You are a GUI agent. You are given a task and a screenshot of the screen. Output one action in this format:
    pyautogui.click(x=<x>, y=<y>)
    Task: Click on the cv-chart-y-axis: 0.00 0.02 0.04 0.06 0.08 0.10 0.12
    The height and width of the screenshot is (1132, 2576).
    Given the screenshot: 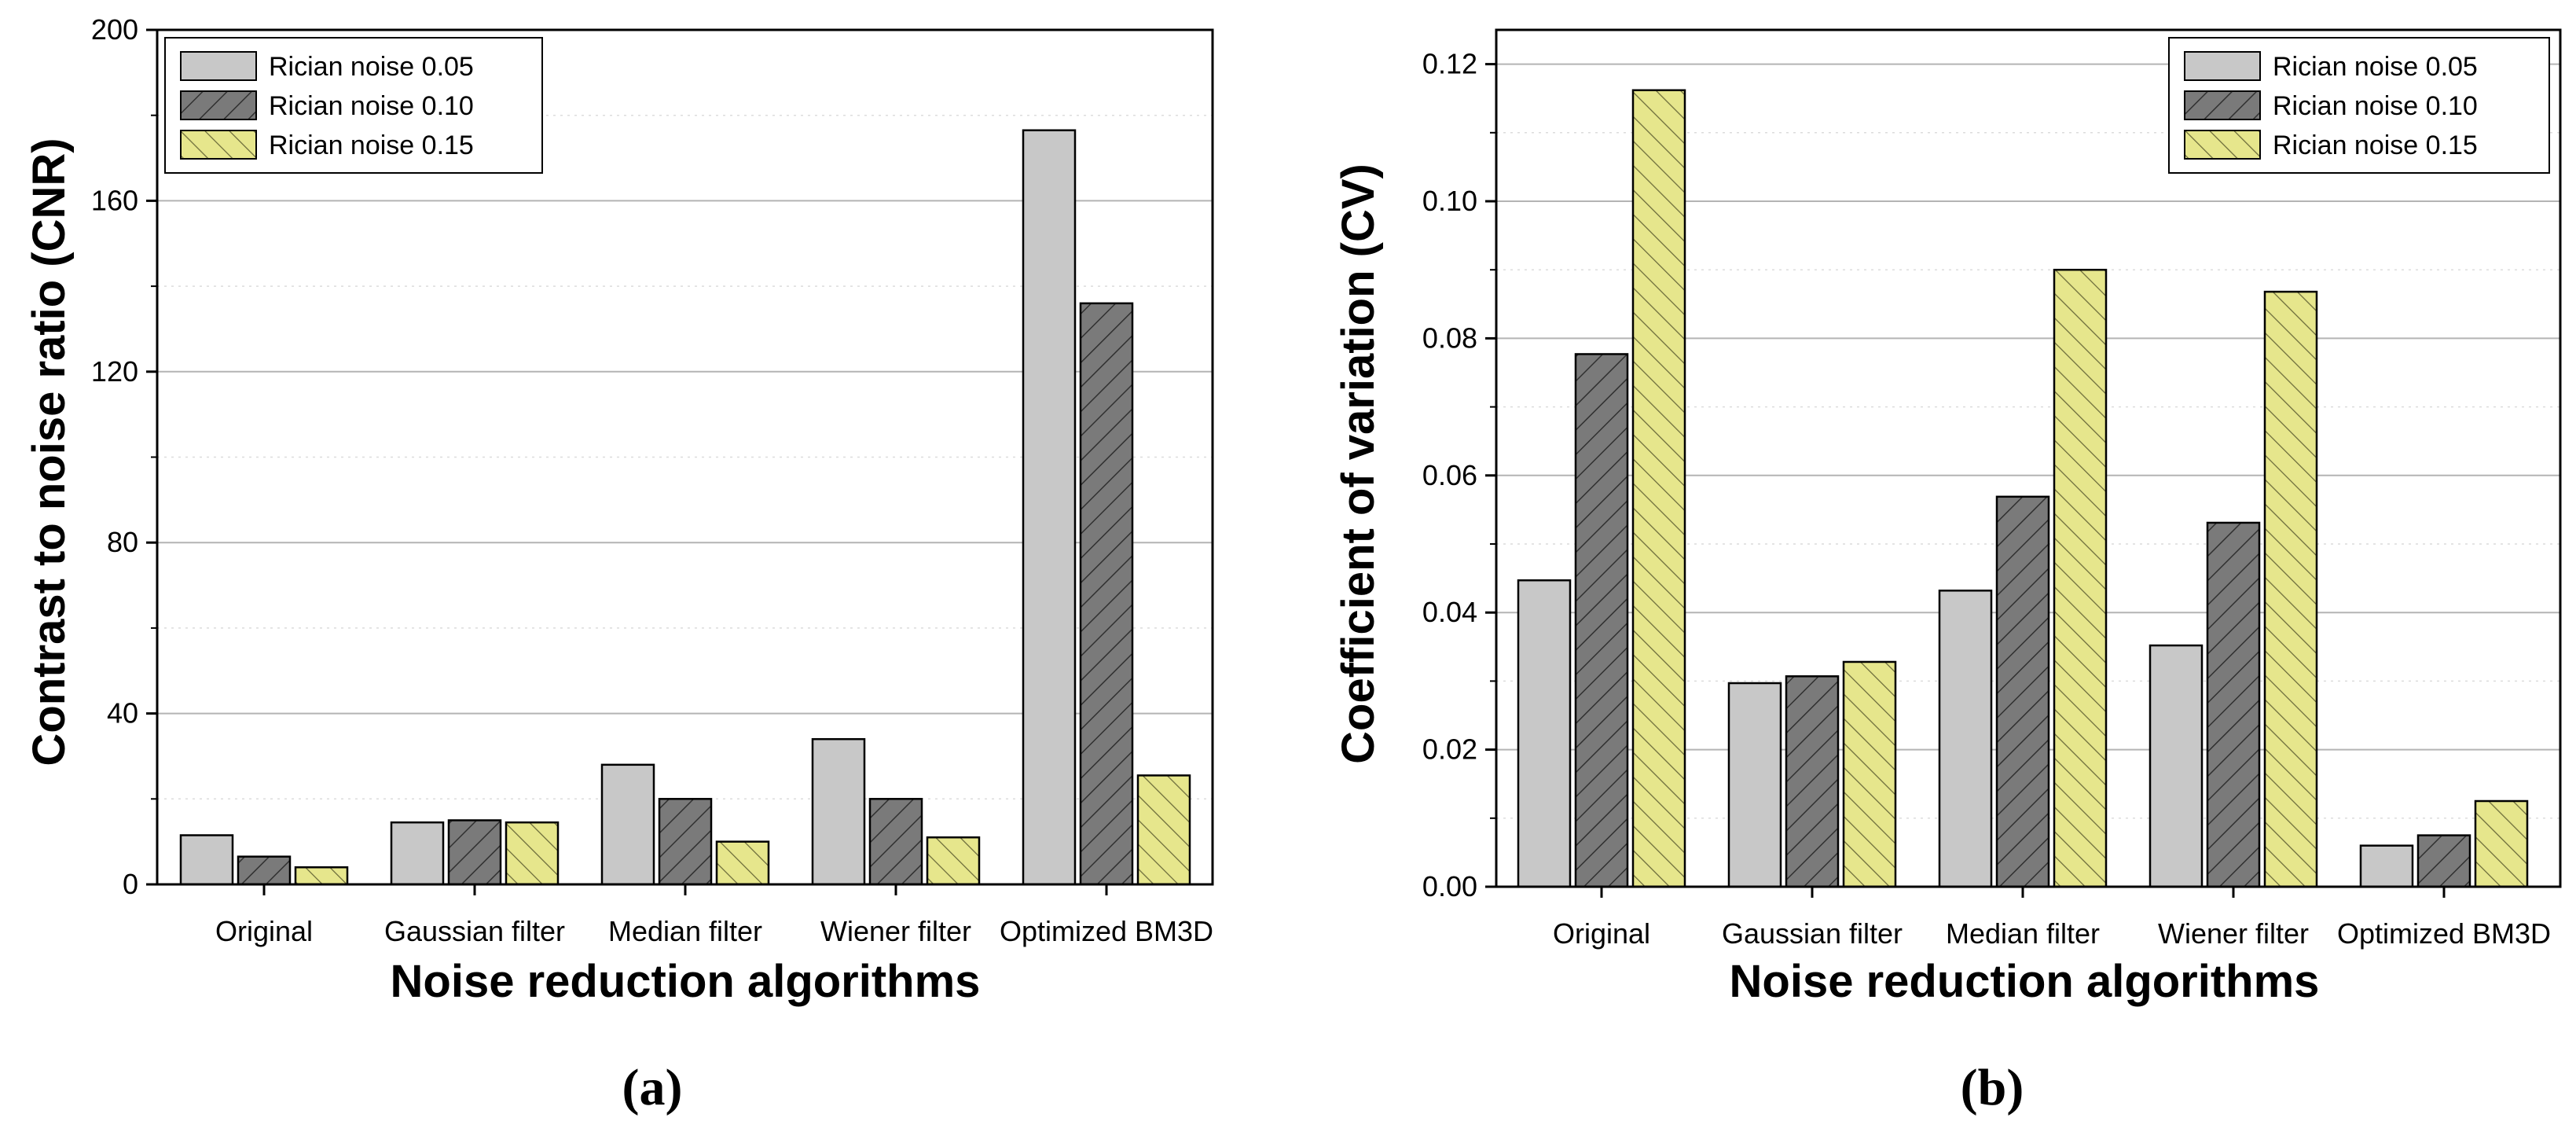 What is the action you would take?
    pyautogui.click(x=1459, y=475)
    